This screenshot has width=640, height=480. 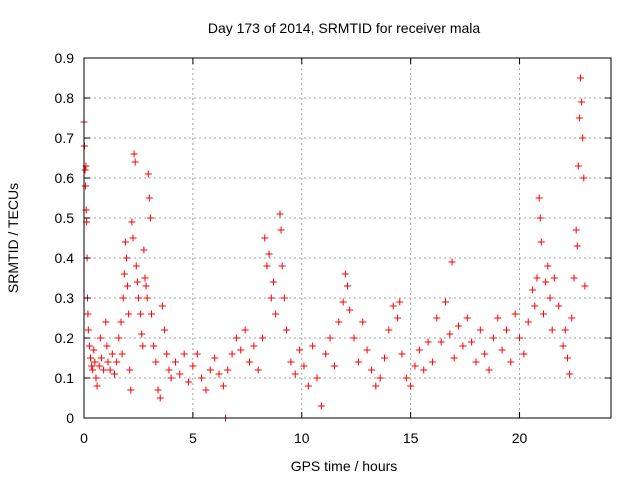 I want to click on y-tick-label: 0.6, so click(x=65, y=178).